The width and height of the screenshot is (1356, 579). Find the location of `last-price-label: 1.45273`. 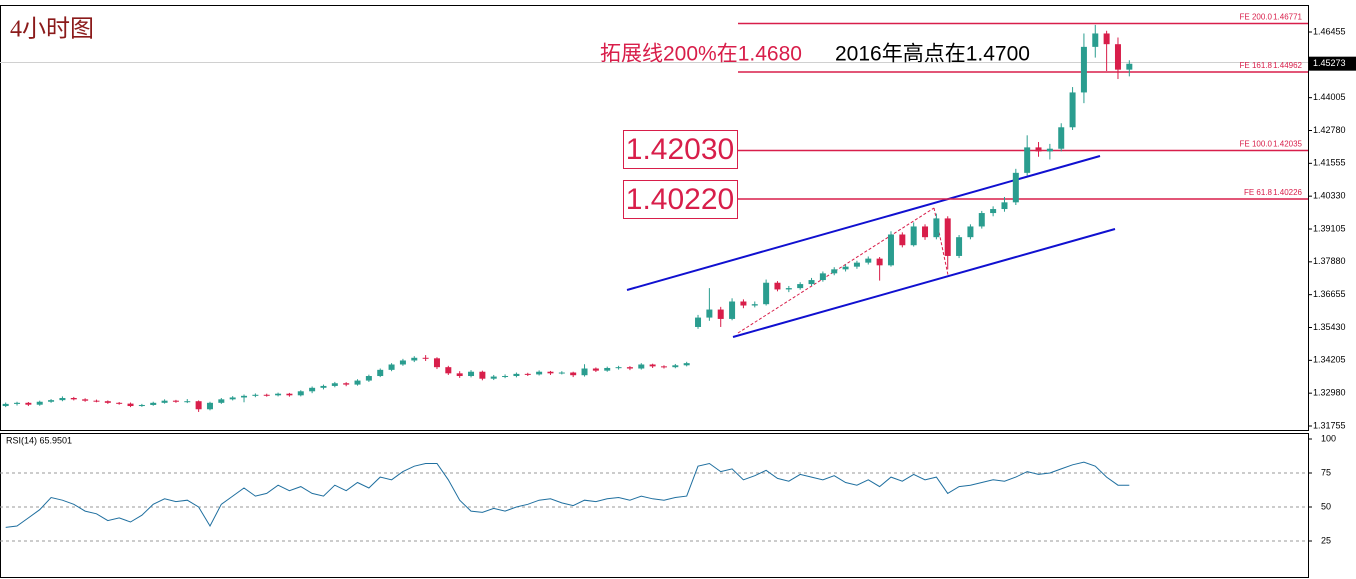

last-price-label: 1.45273 is located at coordinates (1329, 63).